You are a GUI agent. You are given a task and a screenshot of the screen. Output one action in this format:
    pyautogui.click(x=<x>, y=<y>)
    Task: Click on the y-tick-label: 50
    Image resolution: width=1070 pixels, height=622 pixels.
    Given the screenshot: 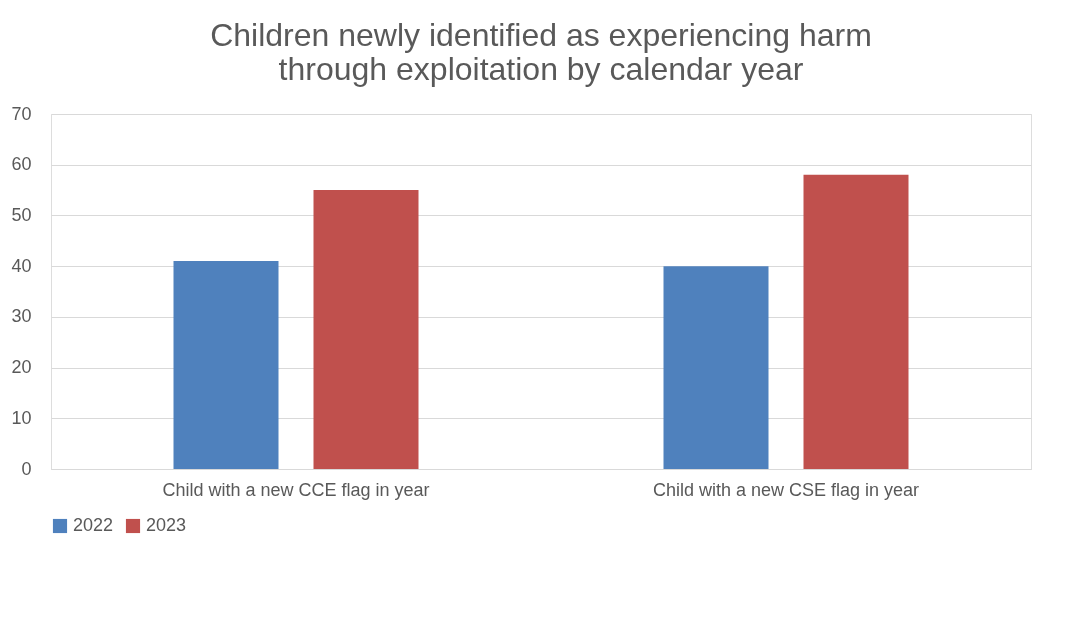 What is the action you would take?
    pyautogui.click(x=21, y=214)
    